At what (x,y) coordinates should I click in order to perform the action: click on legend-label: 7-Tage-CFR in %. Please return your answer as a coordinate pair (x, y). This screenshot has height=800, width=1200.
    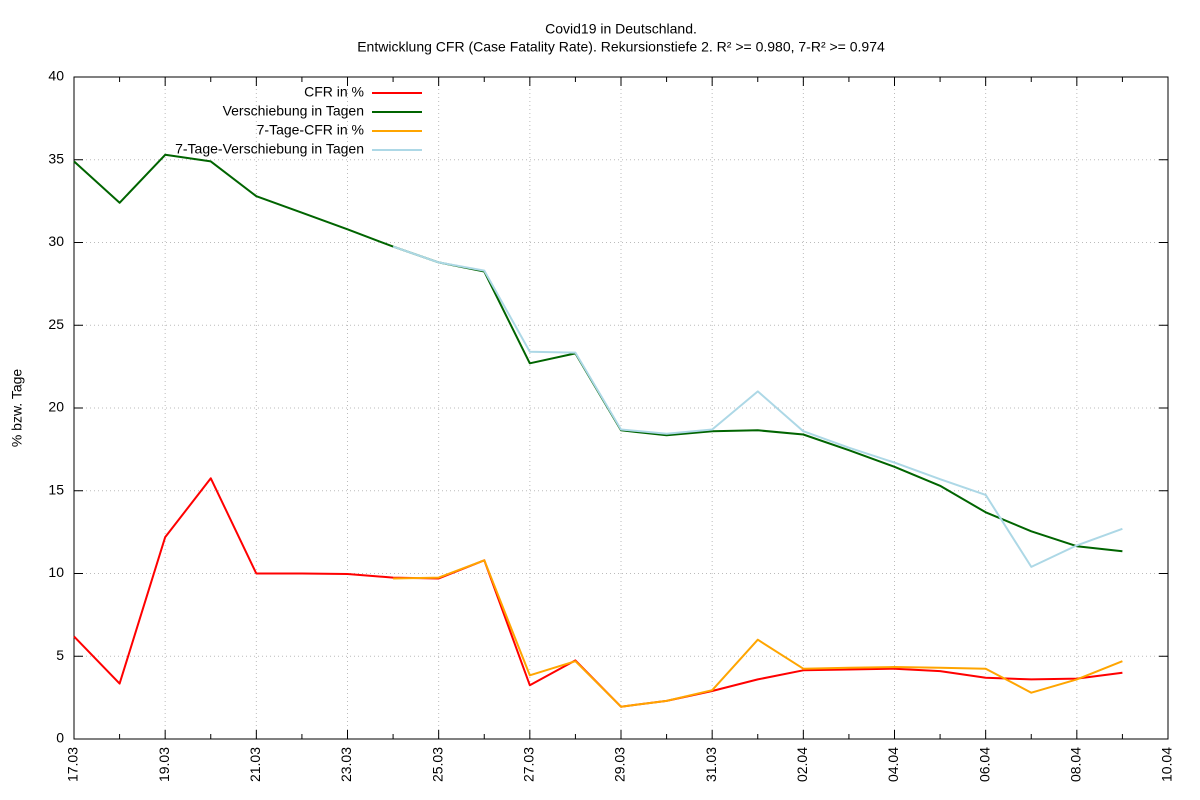
    Looking at the image, I should click on (310, 130).